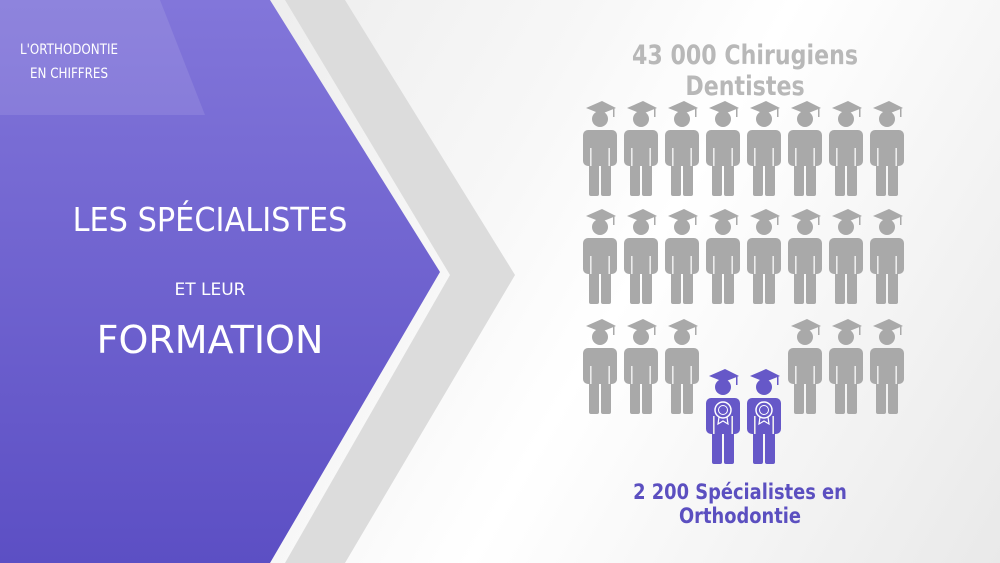  What do you see at coordinates (68, 74) in the screenshot?
I see `corner-label-line2: EN CHIFFRES` at bounding box center [68, 74].